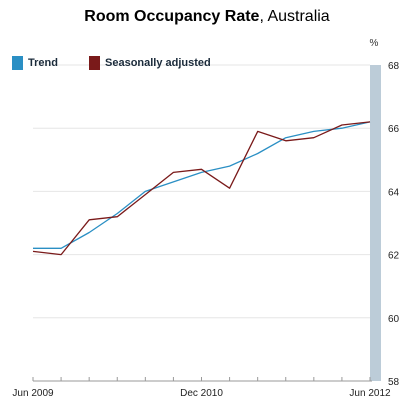 Image resolution: width=414 pixels, height=413 pixels. Describe the element at coordinates (394, 382) in the screenshot. I see `y-tick-label: 58` at that location.